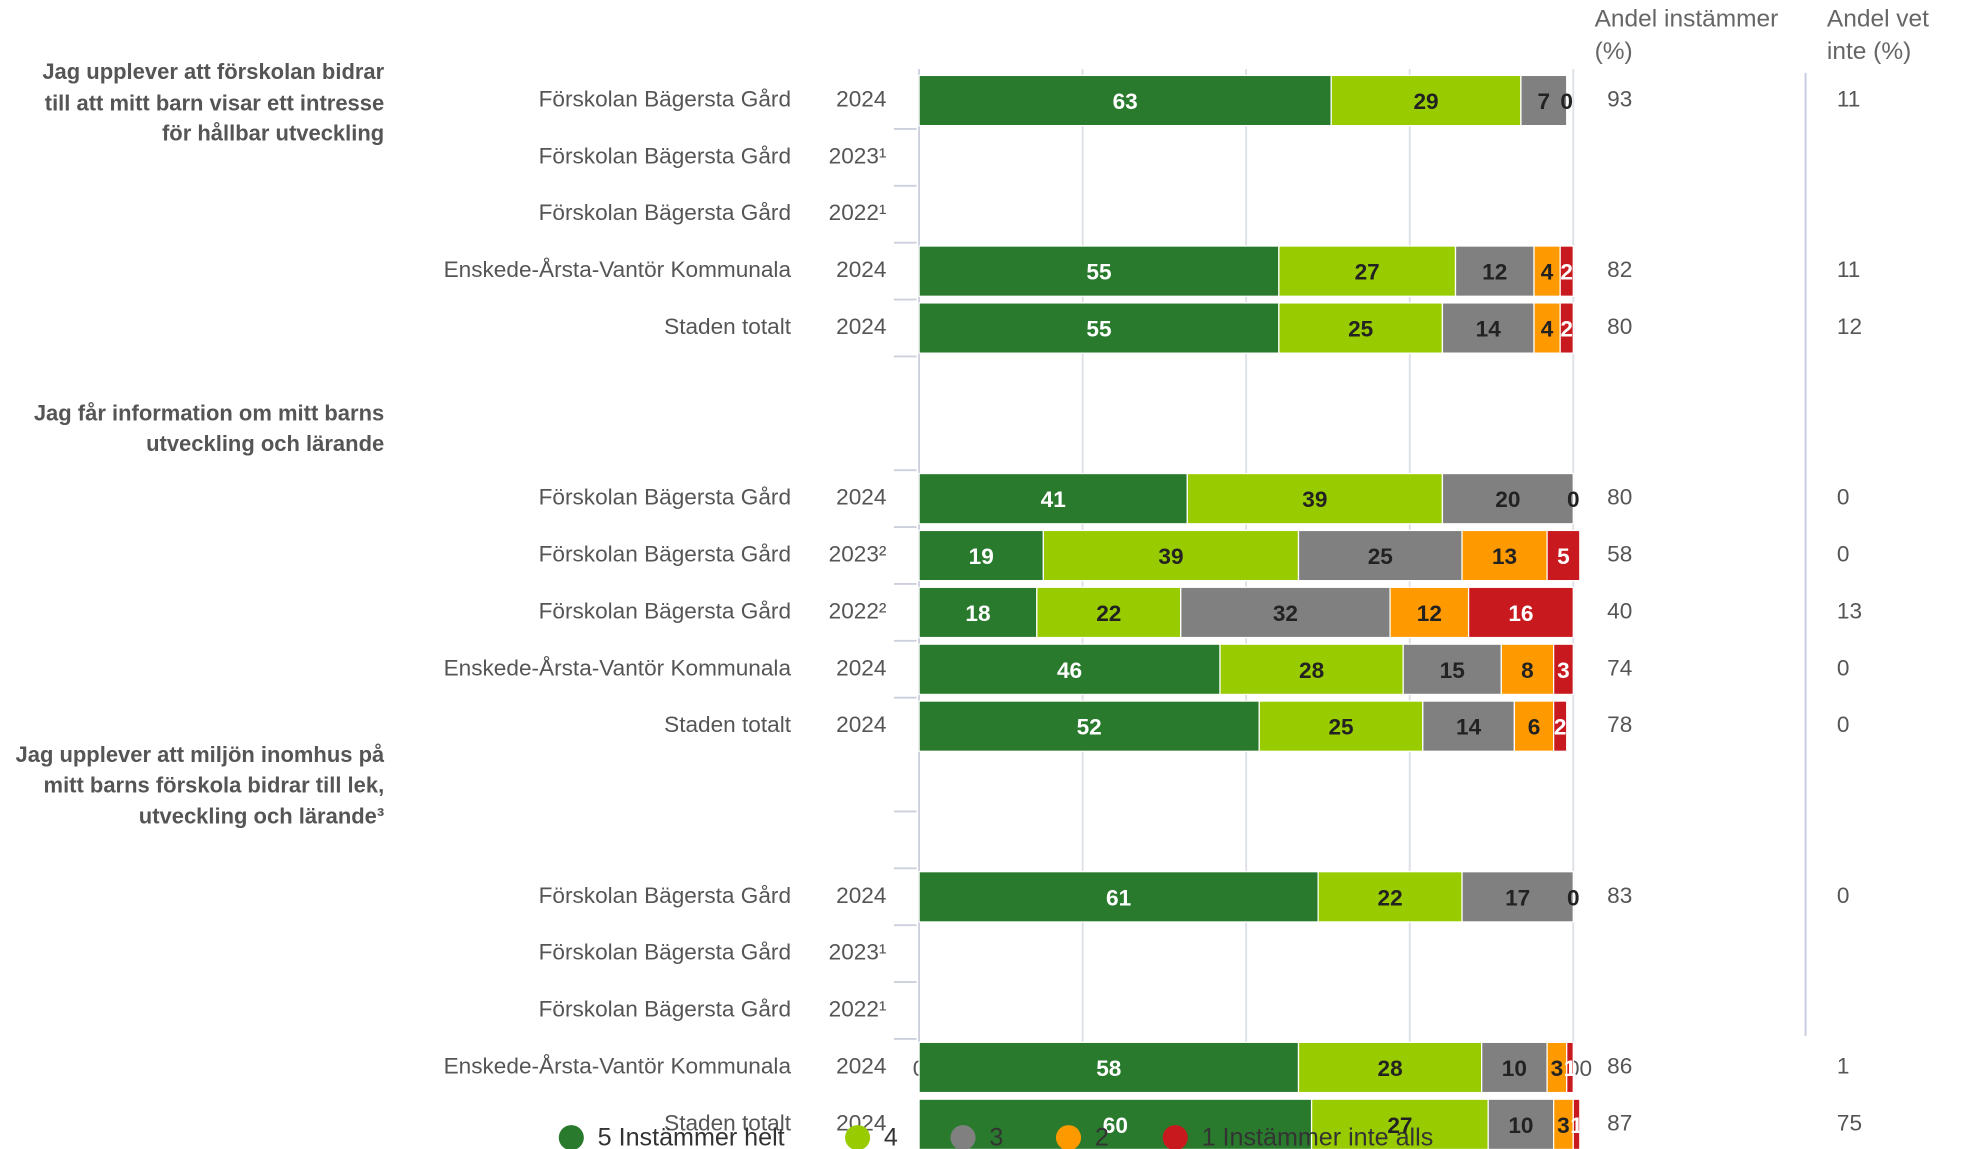 This screenshot has width=1965, height=1149. I want to click on data-label: 61, so click(1118, 897).